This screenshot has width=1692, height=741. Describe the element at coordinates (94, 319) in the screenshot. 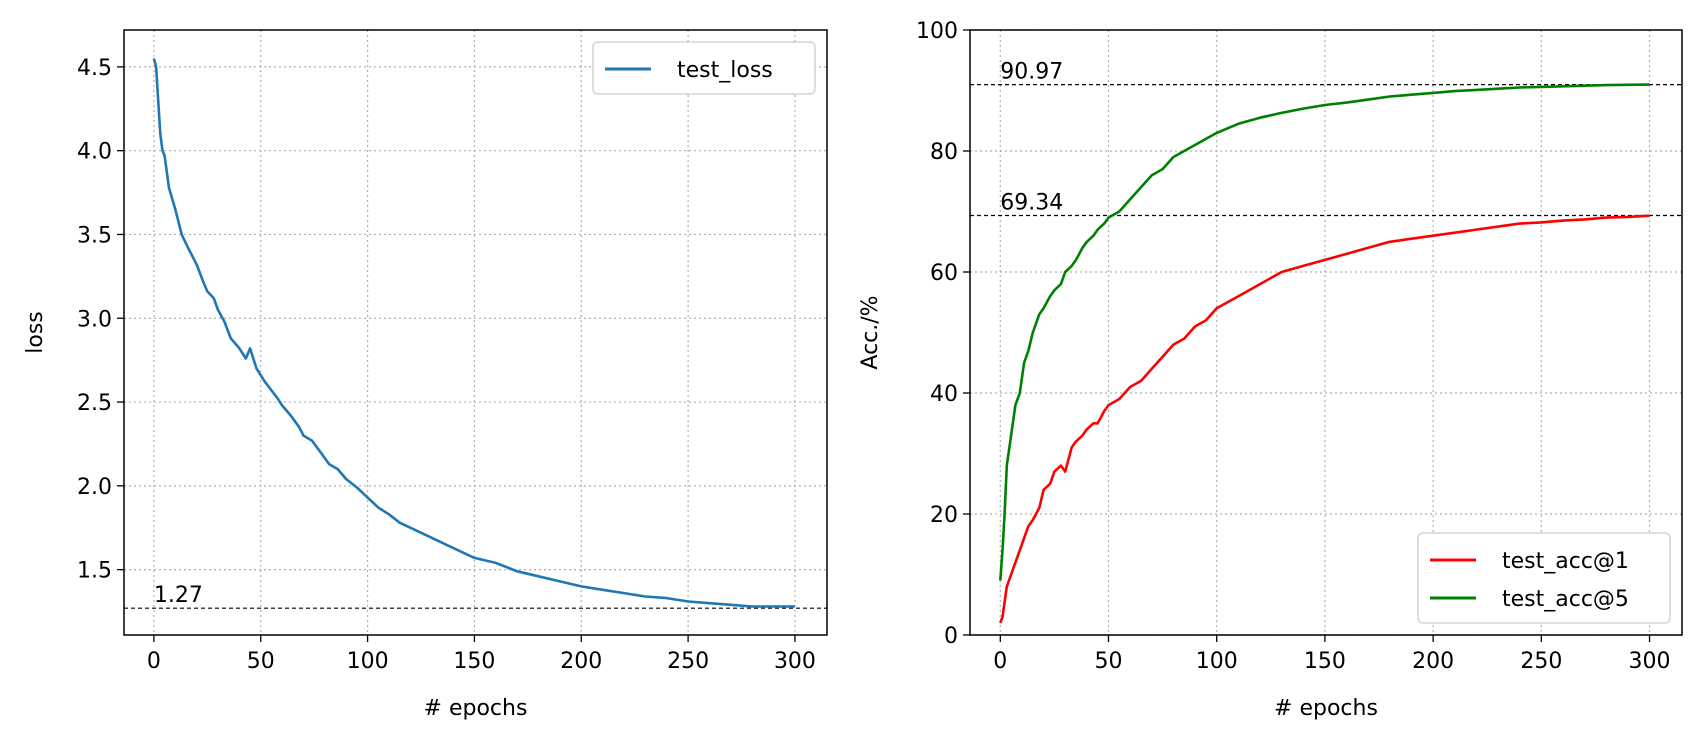

I see `y-tick-label: 3.0` at that location.